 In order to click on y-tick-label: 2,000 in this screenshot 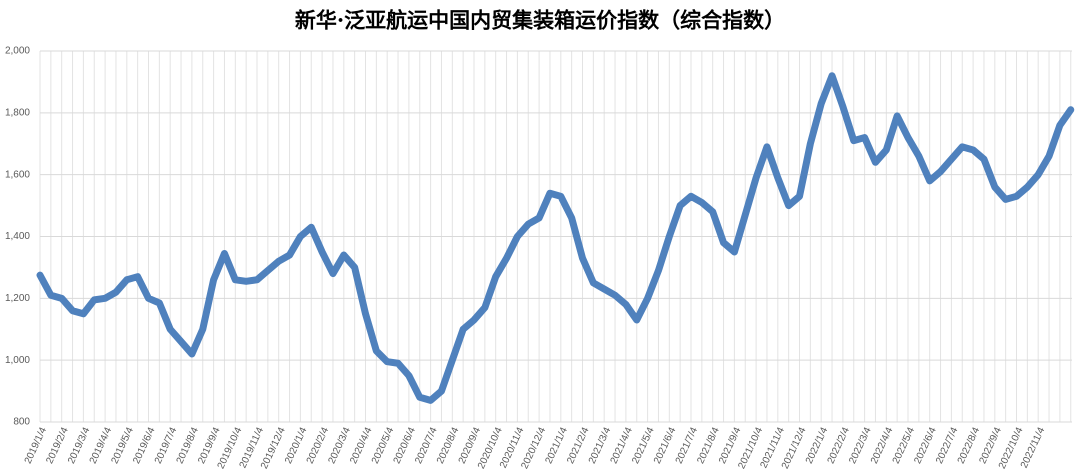, I will do `click(17, 51)`.